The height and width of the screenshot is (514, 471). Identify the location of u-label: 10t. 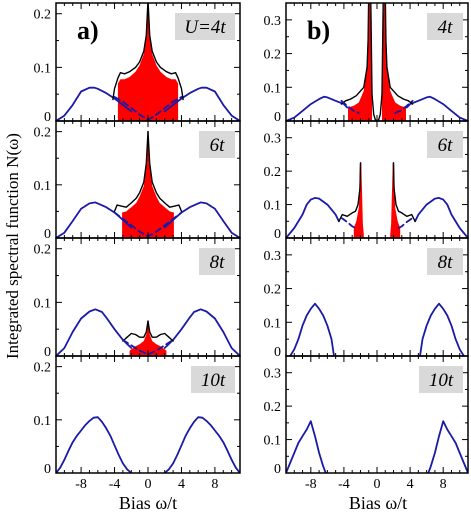
(441, 380).